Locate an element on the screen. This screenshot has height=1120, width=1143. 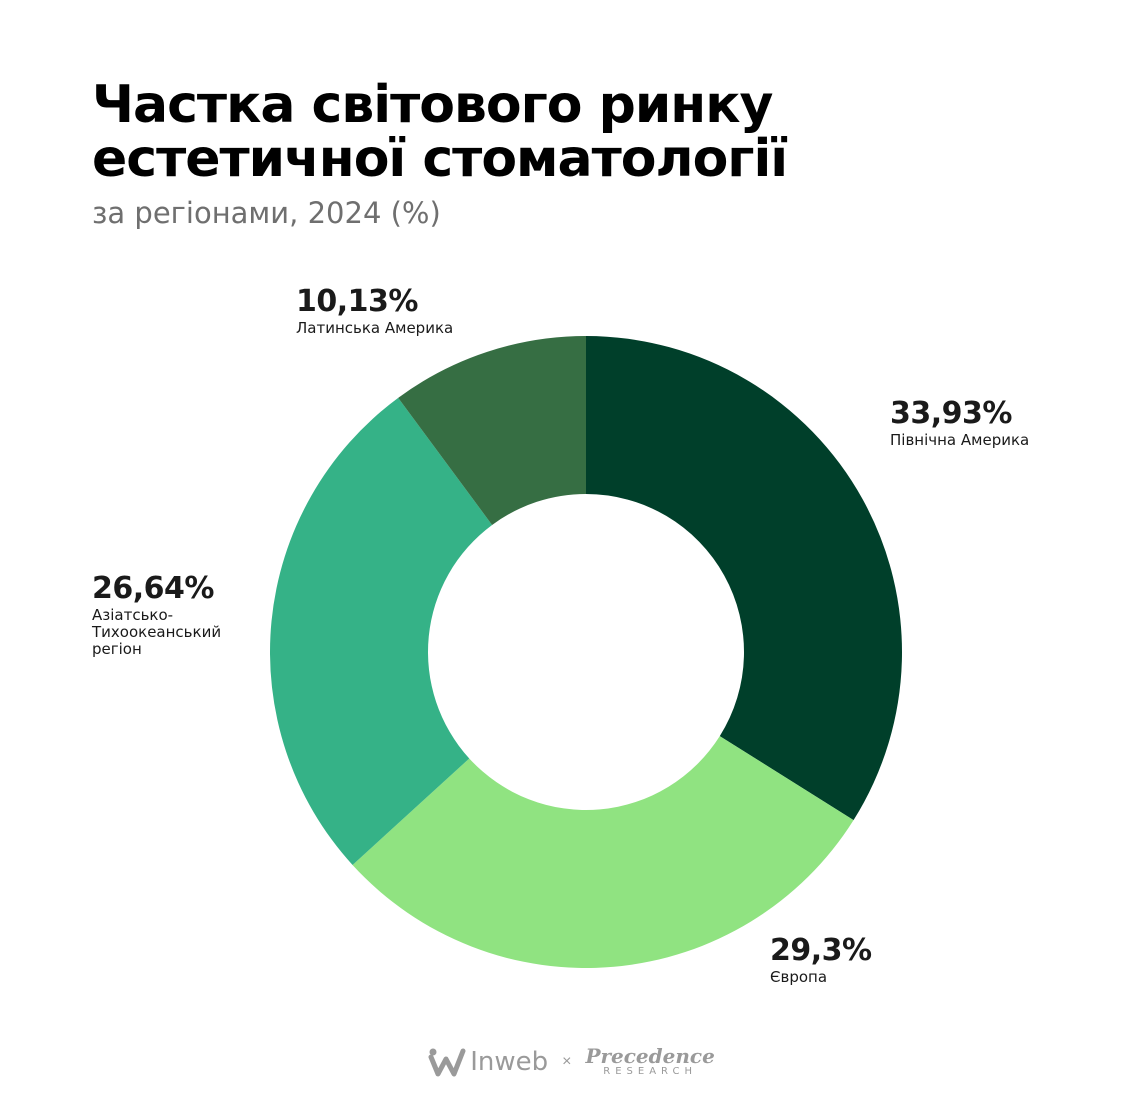
inweb-logo-icon is located at coordinates (447, 1062).